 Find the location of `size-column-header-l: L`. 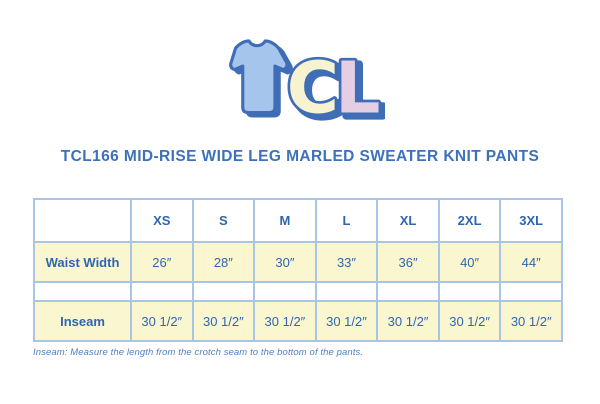

size-column-header-l: L is located at coordinates (346, 220).